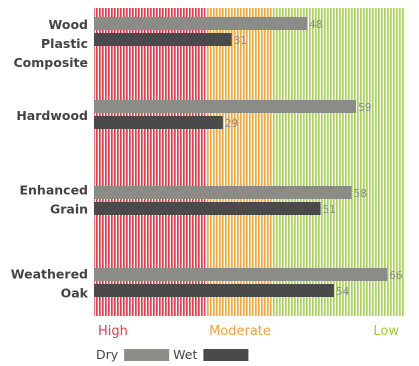 The width and height of the screenshot is (419, 366). I want to click on category-label: Grain, so click(69, 209).